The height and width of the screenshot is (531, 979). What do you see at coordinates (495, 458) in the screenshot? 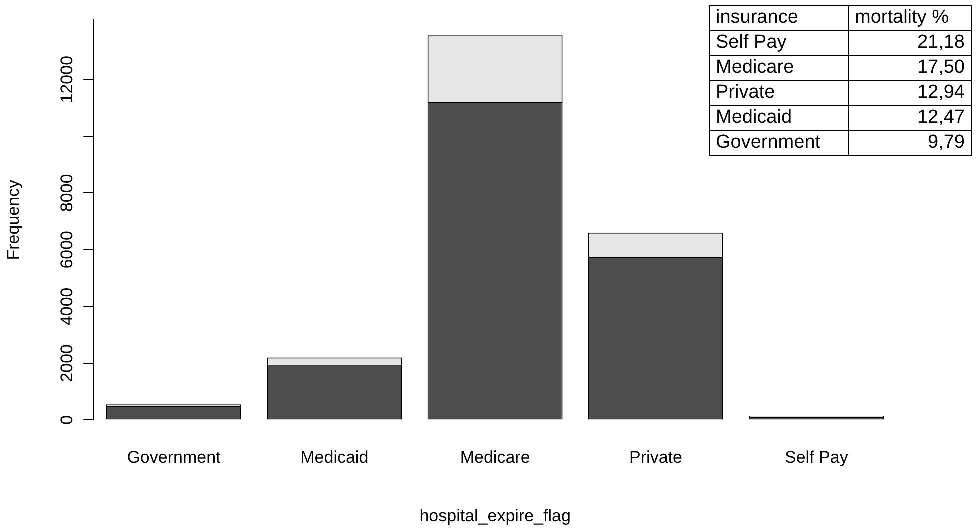
I see `x-tick-label: Medicare` at bounding box center [495, 458].